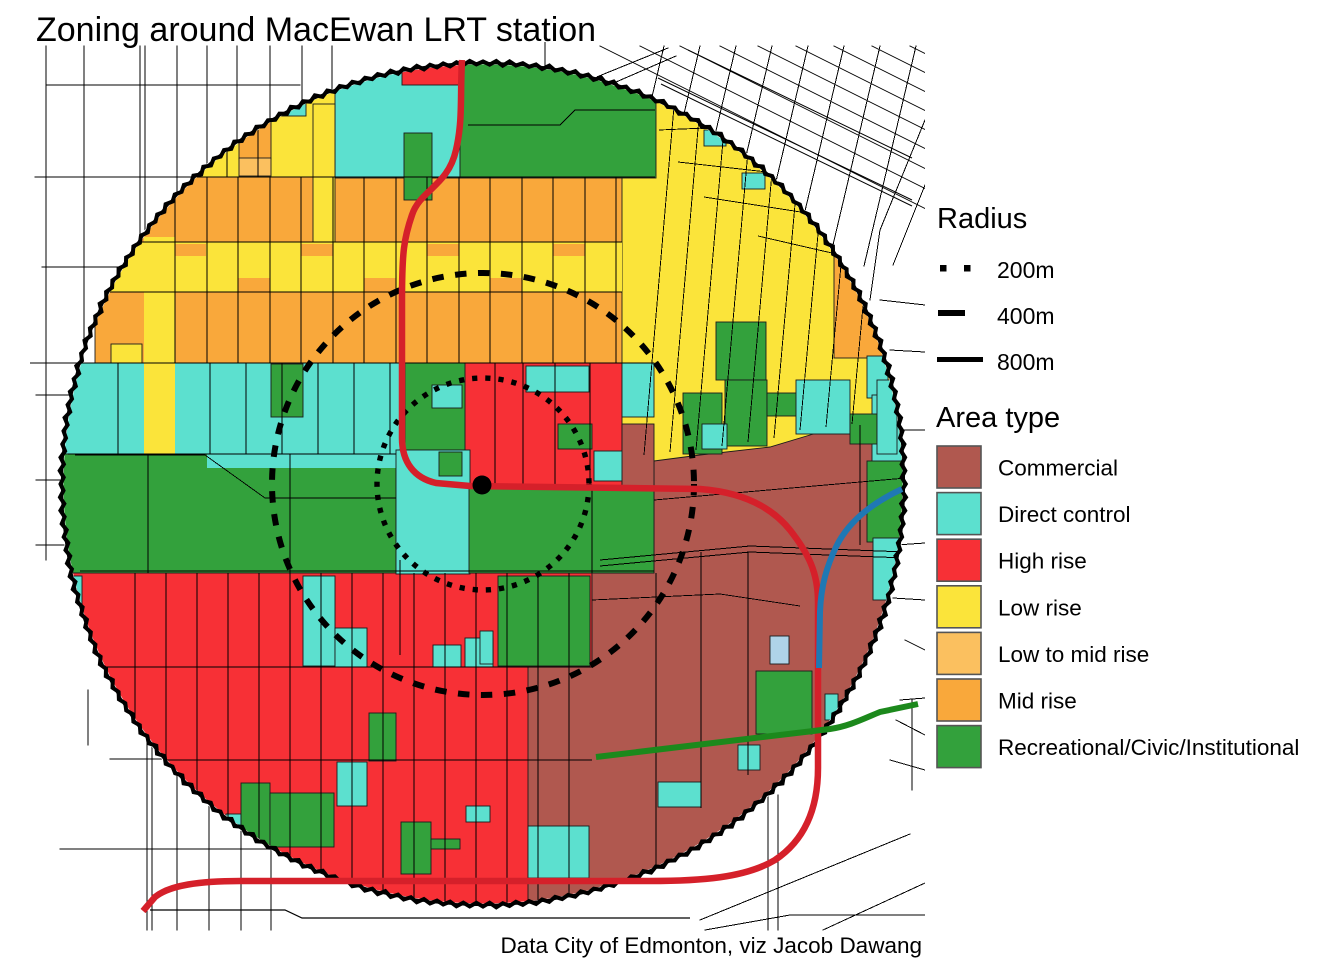 The width and height of the screenshot is (1344, 960). Describe the element at coordinates (711, 945) in the screenshot. I see `svg-text:Data City of Edmonton, viz Jac: Data City of Edmonton, viz Jacob Dawang` at that location.